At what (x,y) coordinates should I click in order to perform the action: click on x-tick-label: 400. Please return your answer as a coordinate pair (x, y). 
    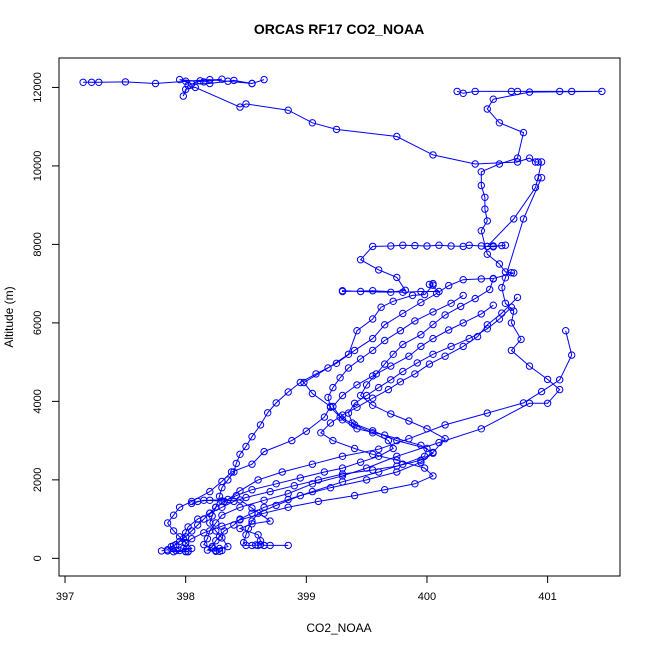
    Looking at the image, I should click on (427, 597).